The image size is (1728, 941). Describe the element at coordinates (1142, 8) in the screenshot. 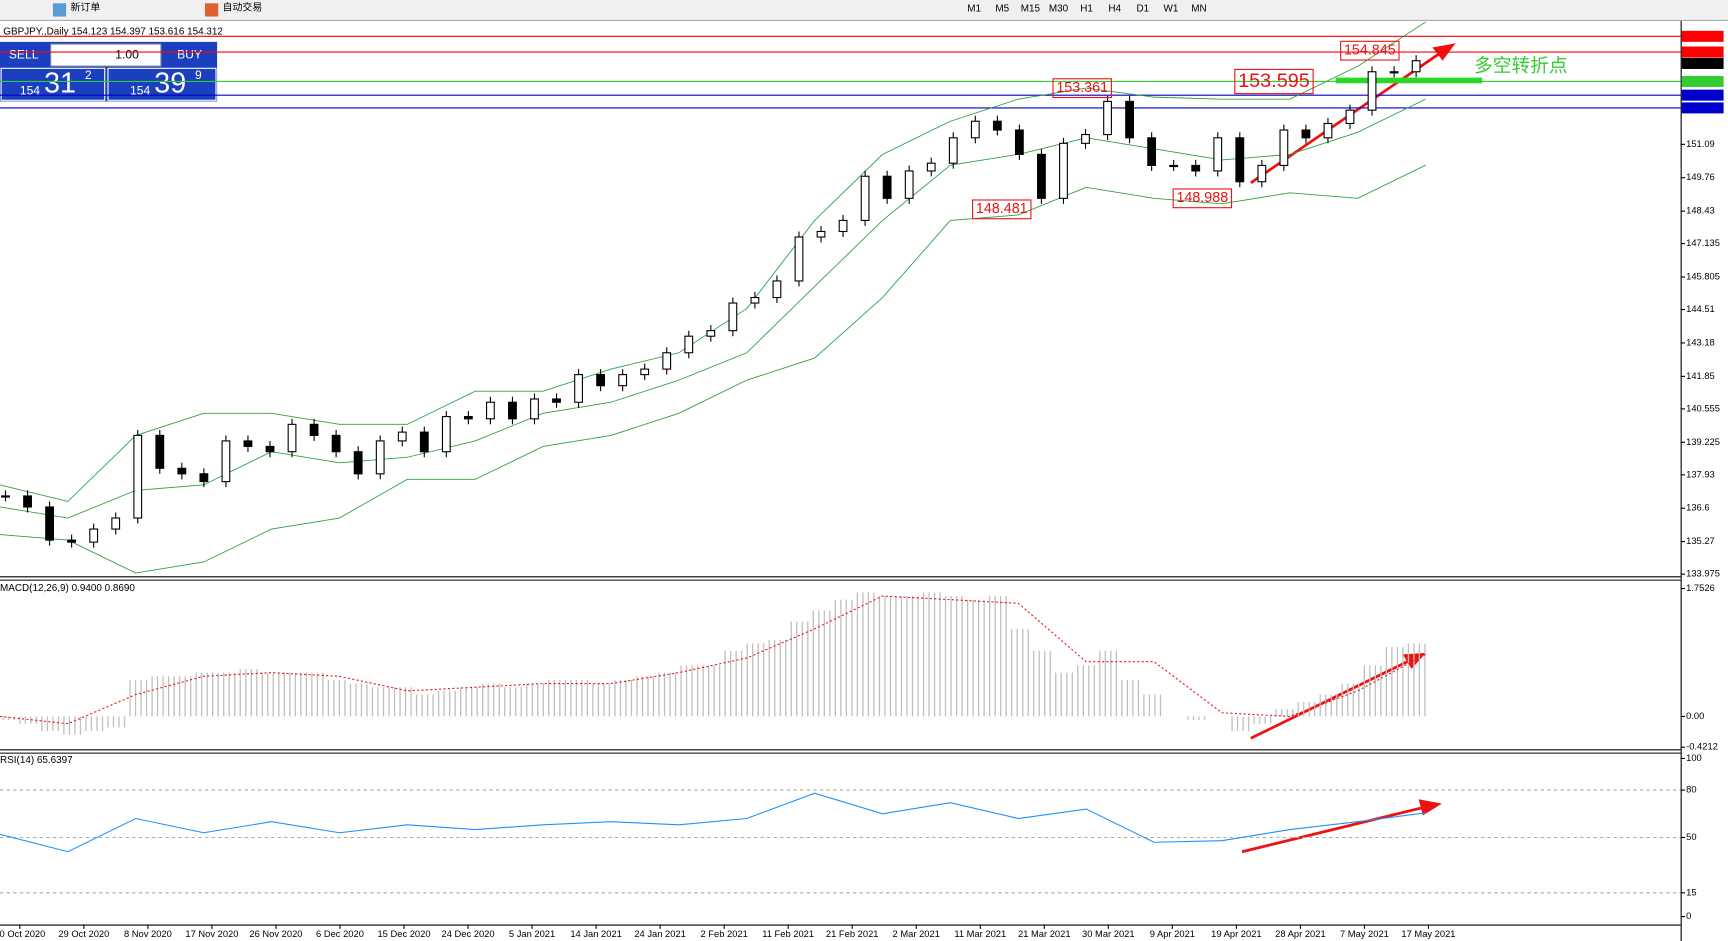

I see `timeframe-button: D1` at that location.